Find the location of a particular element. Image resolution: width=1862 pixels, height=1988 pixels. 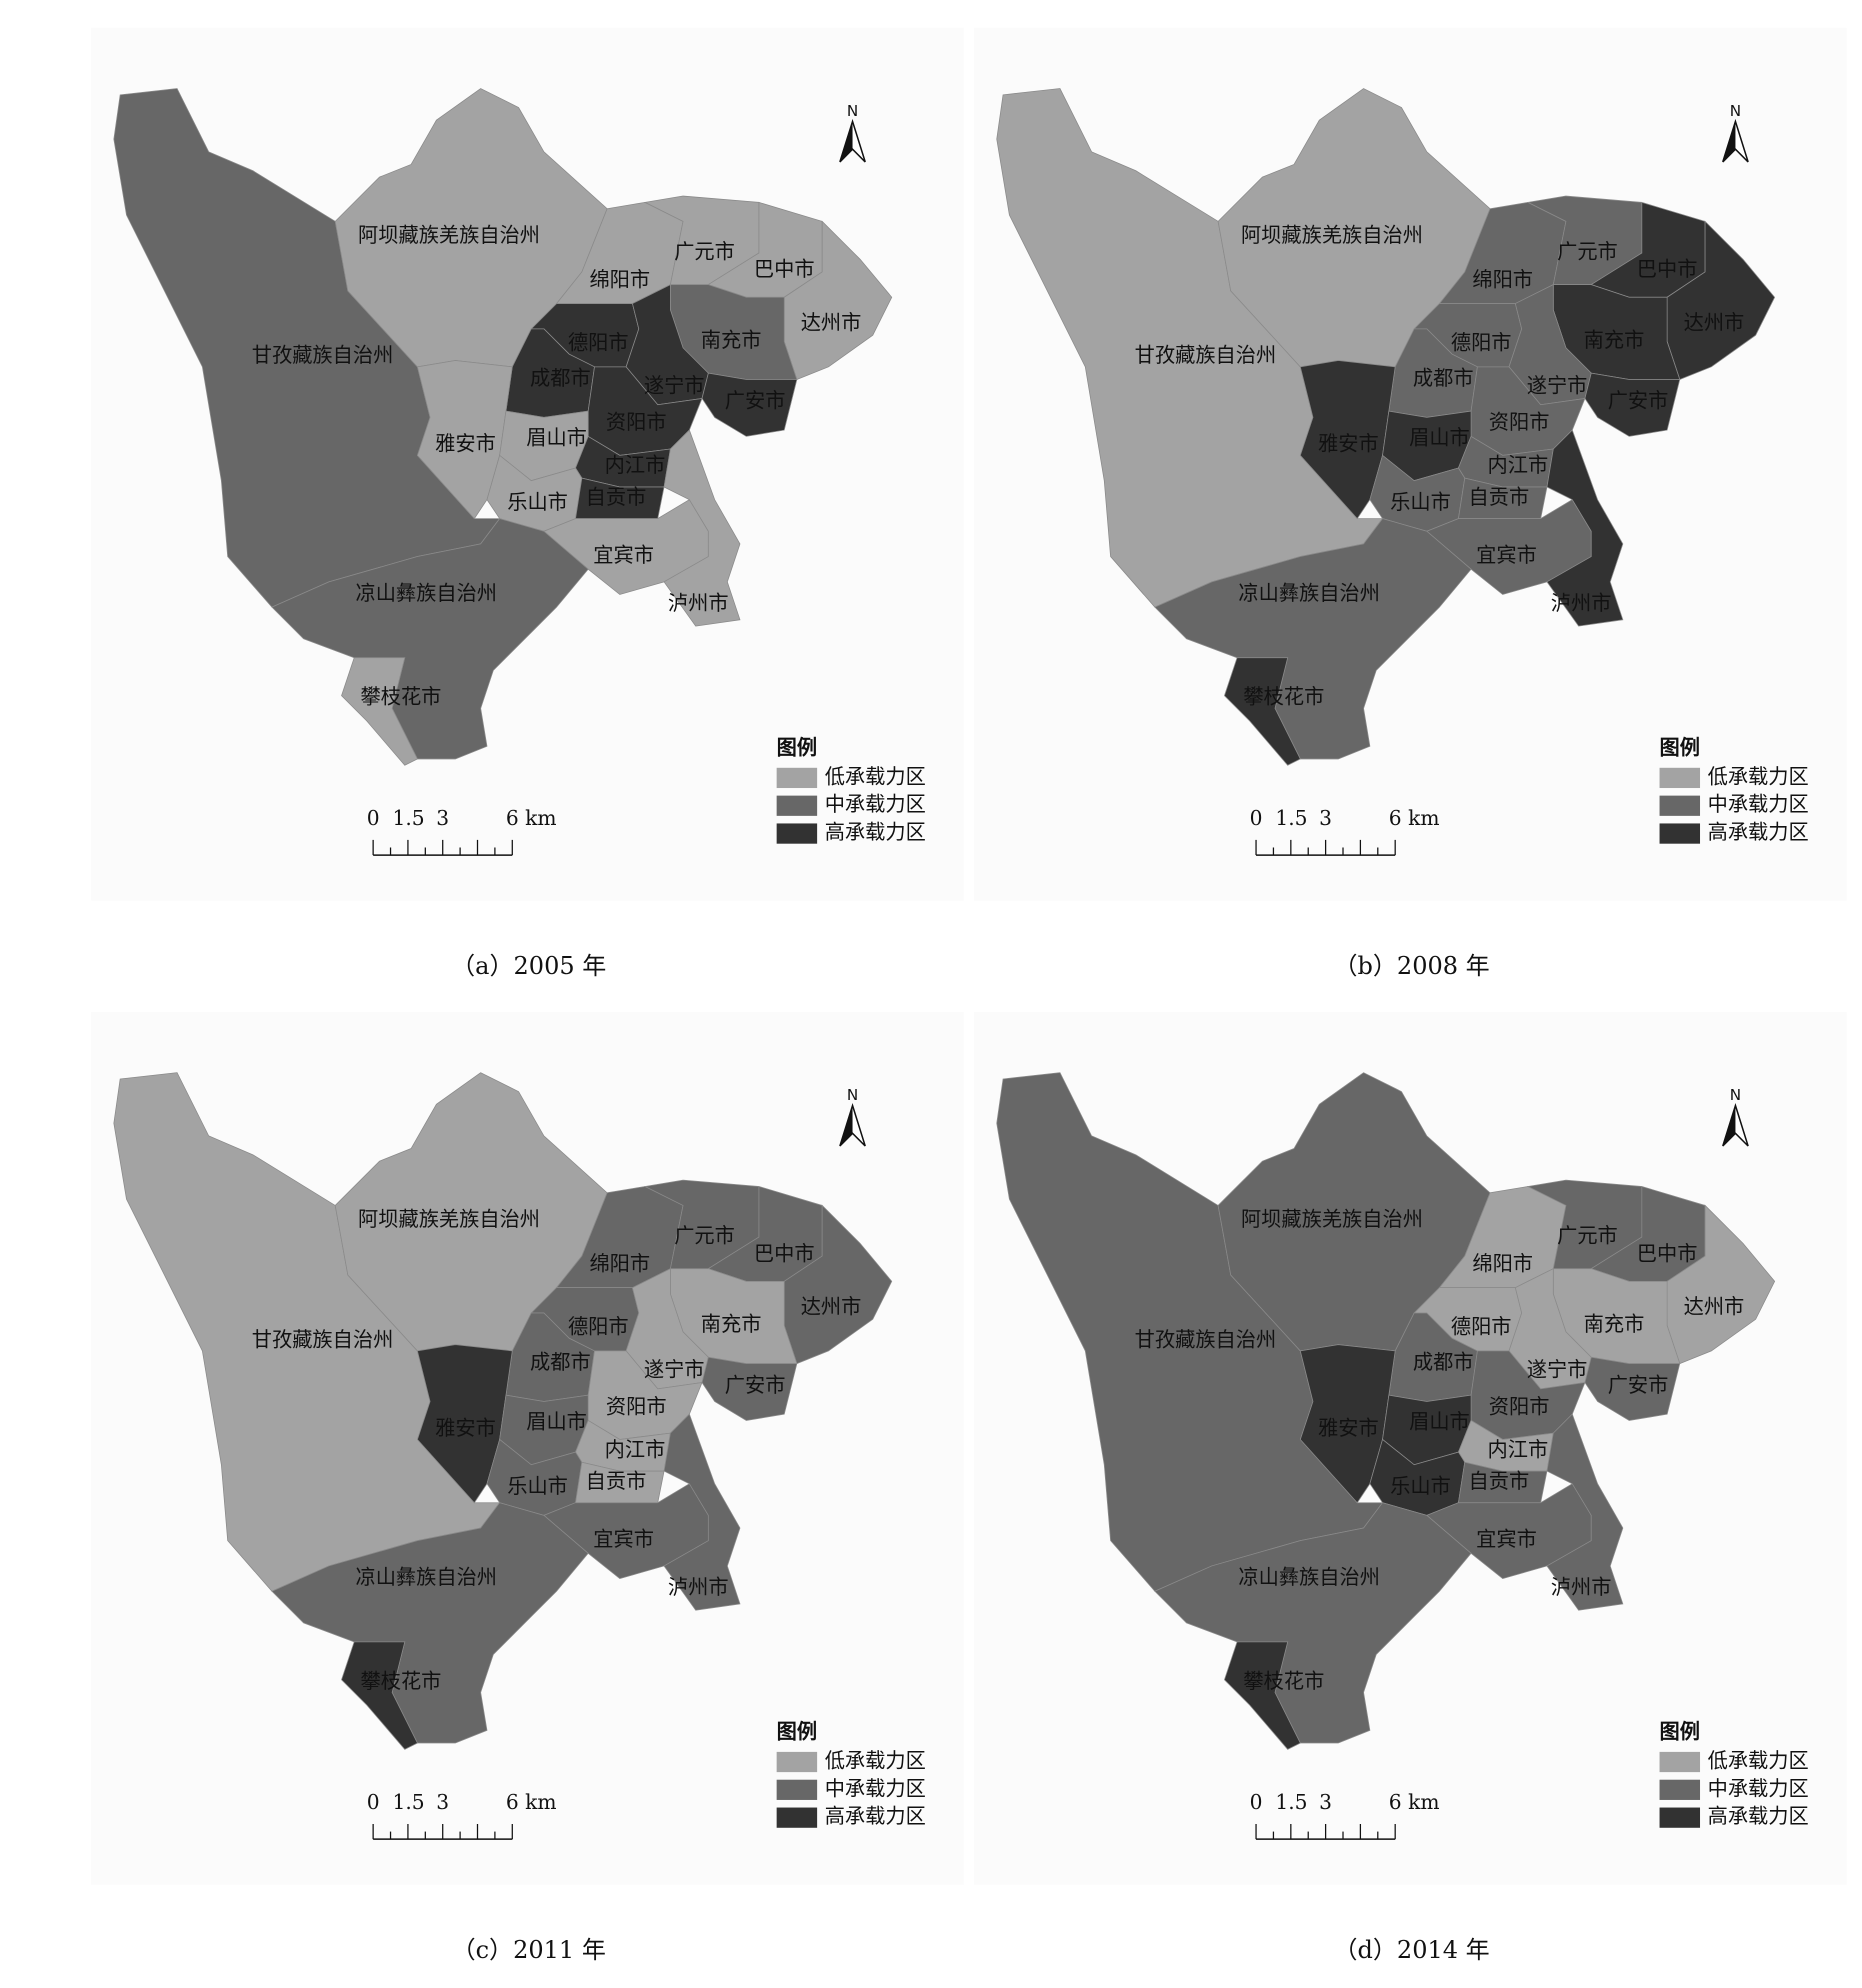

region-label: 达州市 is located at coordinates (831, 322).